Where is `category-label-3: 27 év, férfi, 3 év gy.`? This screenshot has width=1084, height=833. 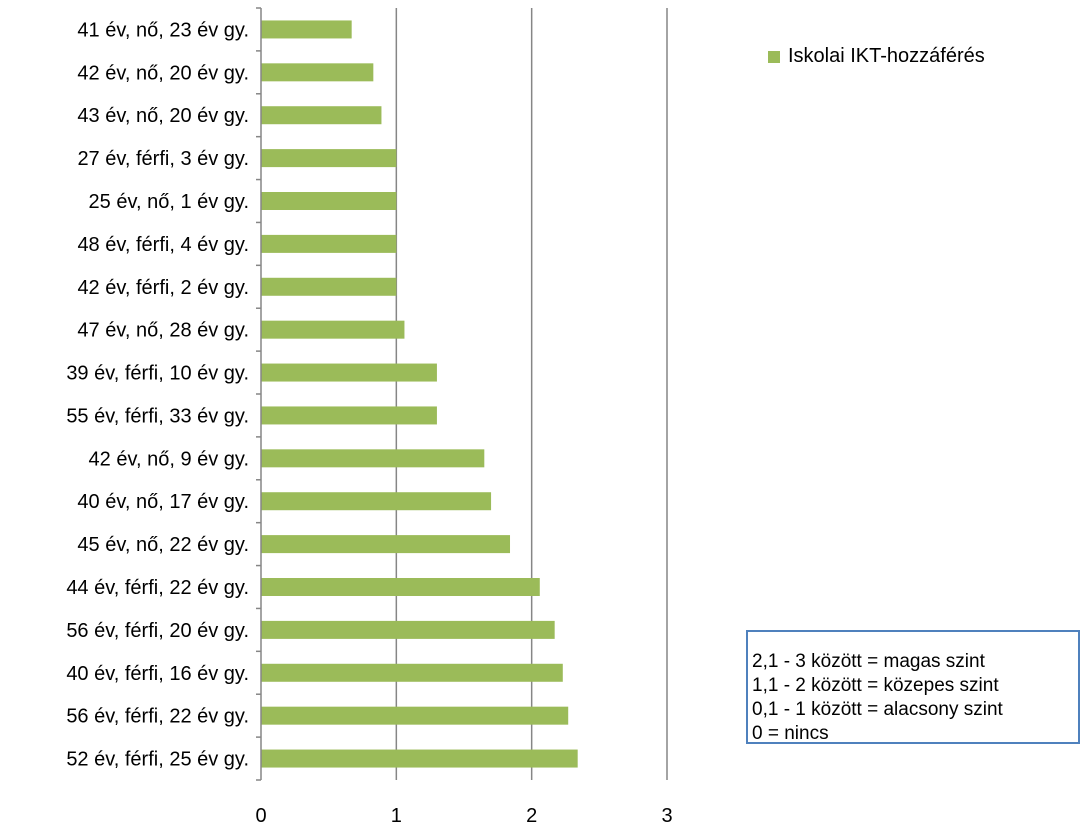 category-label-3: 27 év, férfi, 3 év gy. is located at coordinates (163, 159).